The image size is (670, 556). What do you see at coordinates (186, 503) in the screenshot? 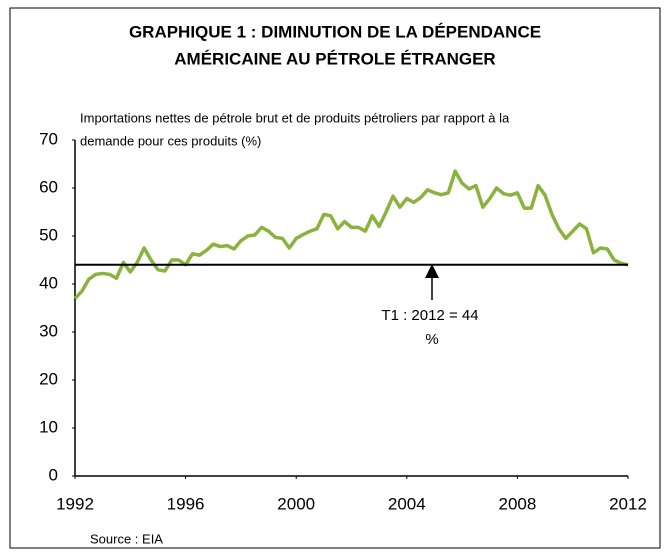
I see `x-tick-label: 1996` at bounding box center [186, 503].